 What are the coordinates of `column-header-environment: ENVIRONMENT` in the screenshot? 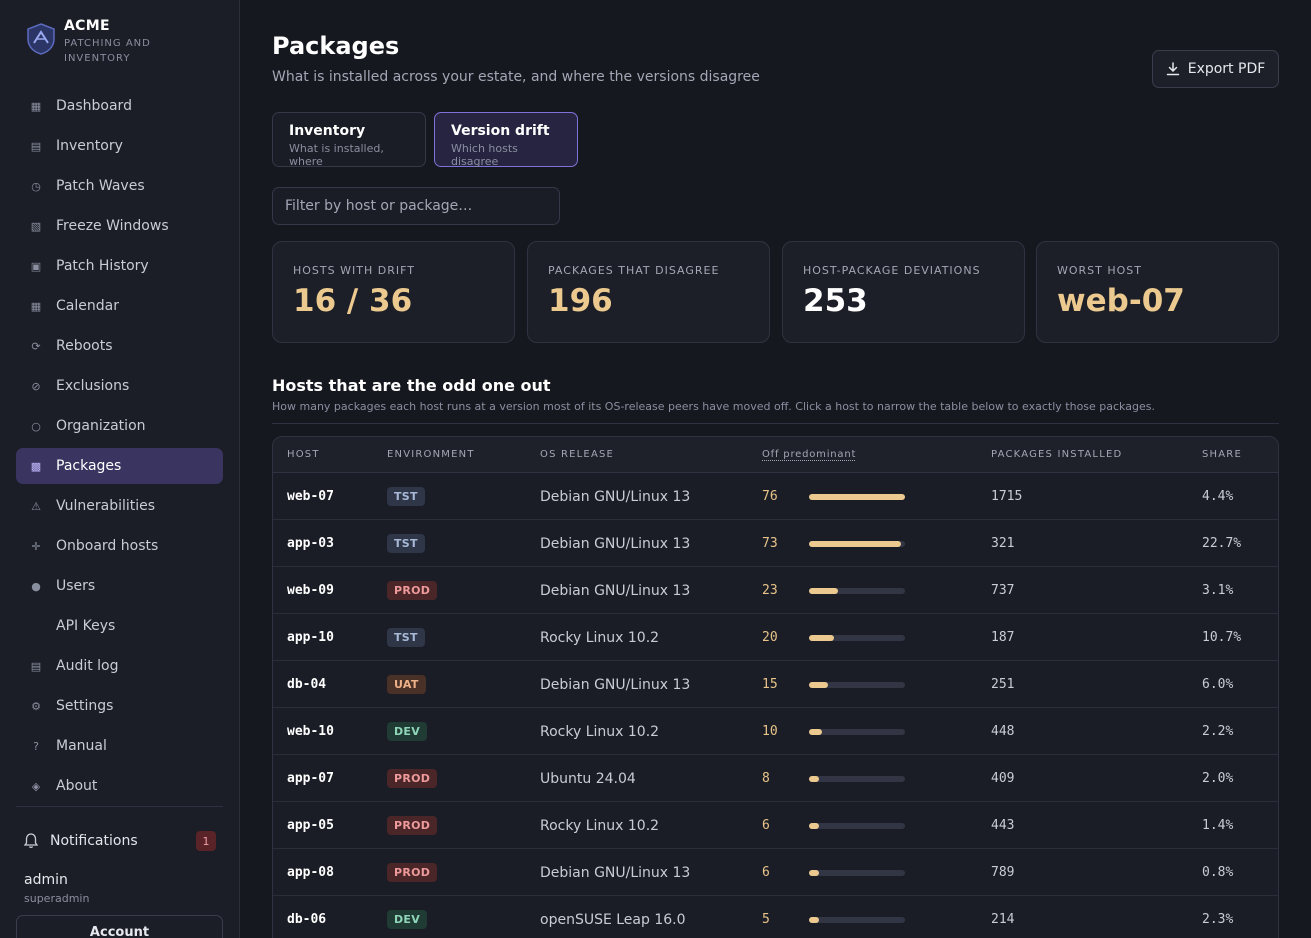 It's located at (431, 454).